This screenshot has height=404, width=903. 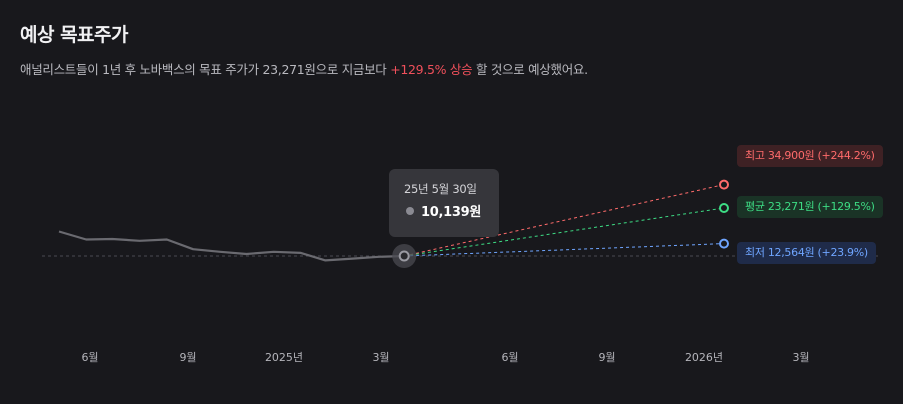 What do you see at coordinates (810, 156) in the screenshot?
I see `target-tag-high: 최고 34,900원 (+244.2%)` at bounding box center [810, 156].